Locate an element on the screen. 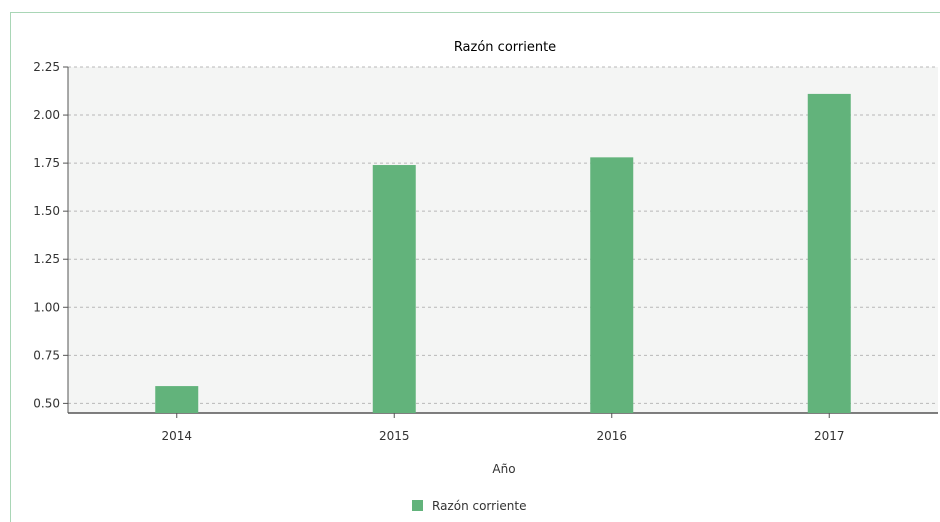 The height and width of the screenshot is (522, 940). bar-2014 is located at coordinates (177, 399).